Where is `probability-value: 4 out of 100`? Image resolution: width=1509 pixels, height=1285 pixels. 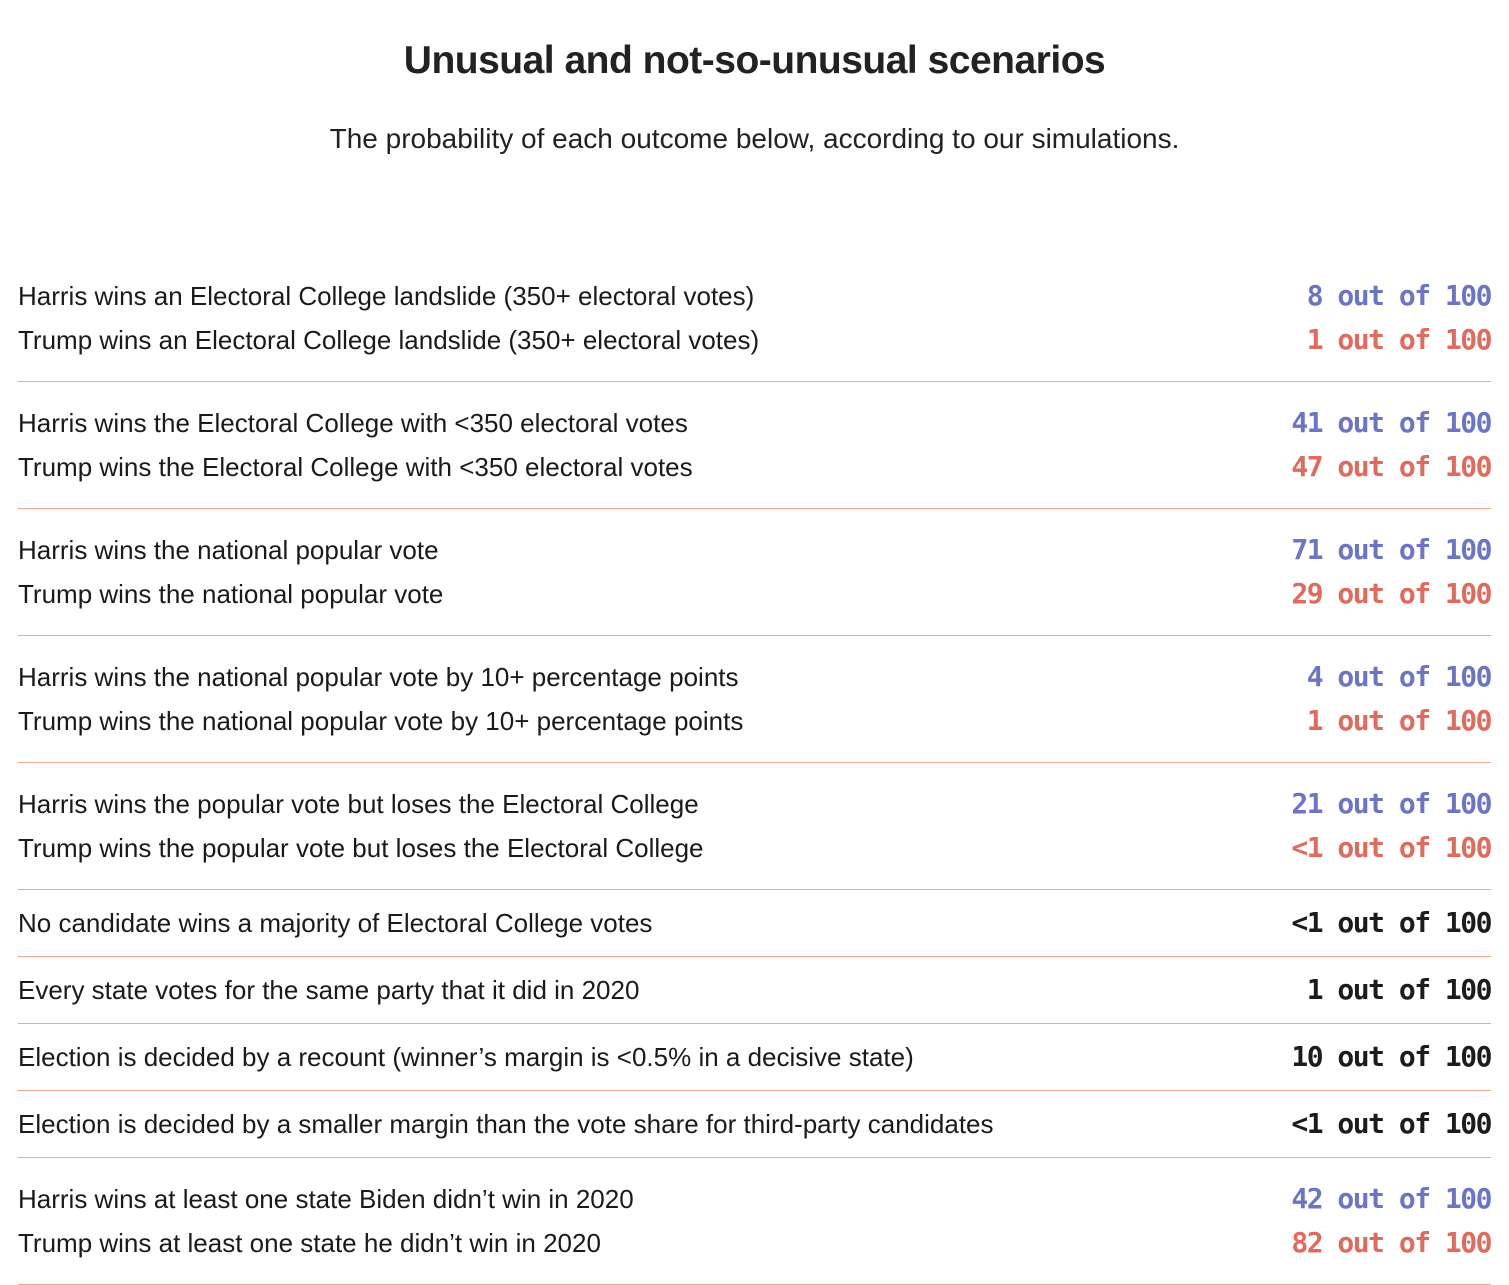 probability-value: 4 out of 100 is located at coordinates (1399, 676).